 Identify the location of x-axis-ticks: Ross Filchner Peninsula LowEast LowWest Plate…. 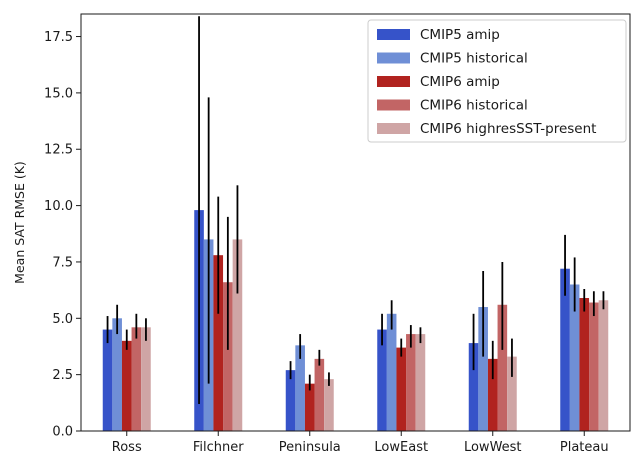
(360, 443).